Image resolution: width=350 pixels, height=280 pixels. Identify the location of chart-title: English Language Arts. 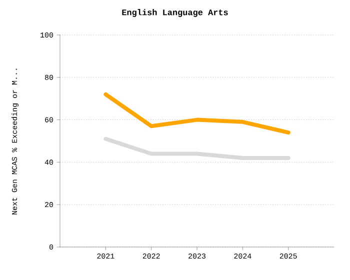
(175, 13).